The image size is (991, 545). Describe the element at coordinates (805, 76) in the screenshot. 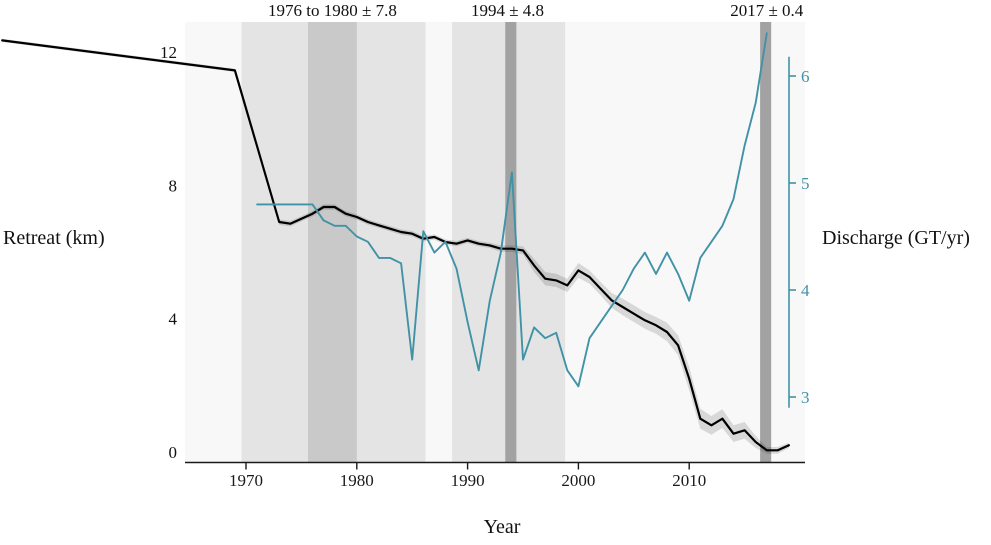

I see `right-tick-label: 6` at that location.